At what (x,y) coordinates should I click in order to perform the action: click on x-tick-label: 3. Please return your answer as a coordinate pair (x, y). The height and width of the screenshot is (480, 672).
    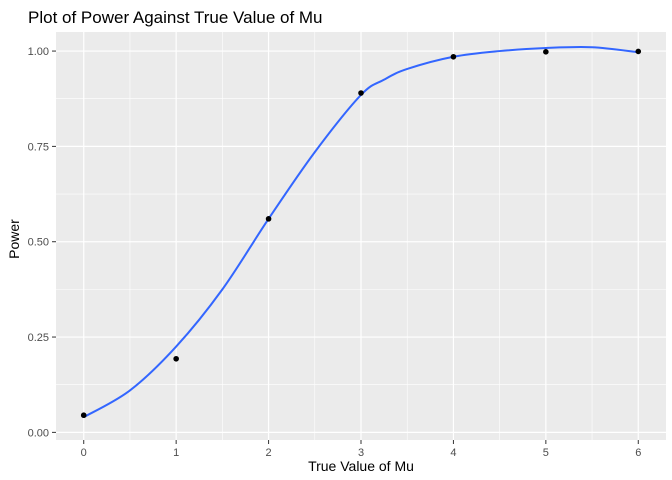
    Looking at the image, I should click on (361, 453).